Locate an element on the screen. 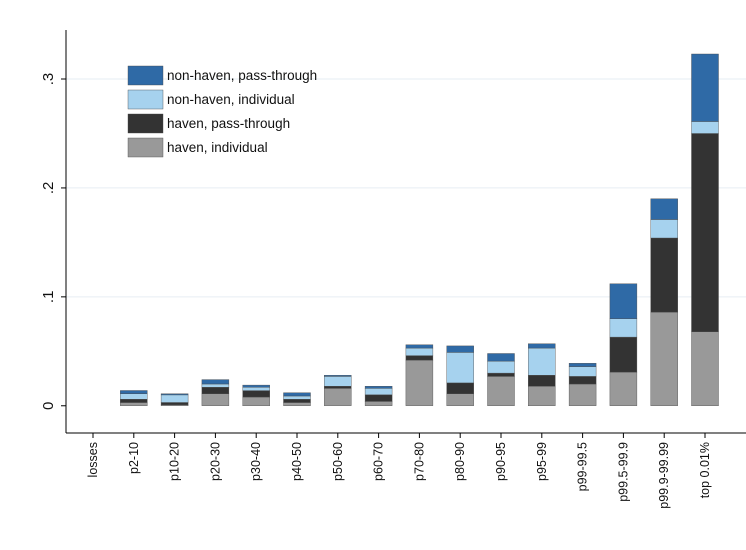  y-tick-label-0: 0 is located at coordinates (48, 406).